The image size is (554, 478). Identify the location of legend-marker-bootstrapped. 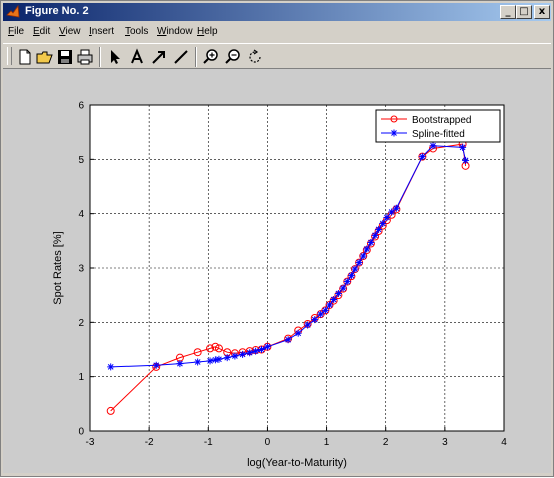
(394, 119).